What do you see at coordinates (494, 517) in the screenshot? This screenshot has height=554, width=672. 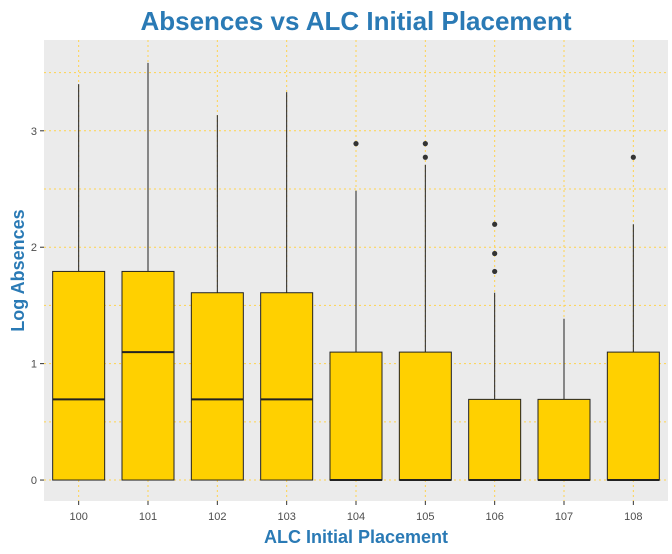 I see `x-tick-label: 106` at bounding box center [494, 517].